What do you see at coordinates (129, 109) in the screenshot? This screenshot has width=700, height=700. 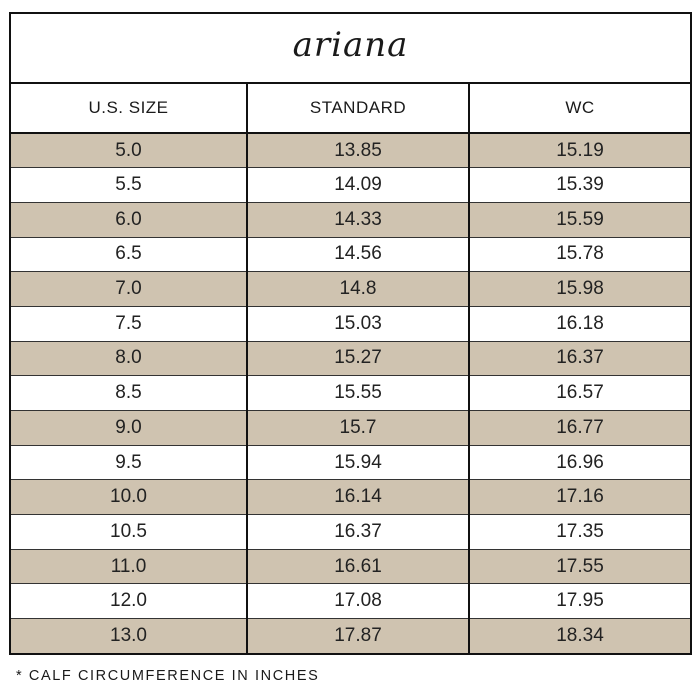 I see `header-us-size: U.S. SIZE` at bounding box center [129, 109].